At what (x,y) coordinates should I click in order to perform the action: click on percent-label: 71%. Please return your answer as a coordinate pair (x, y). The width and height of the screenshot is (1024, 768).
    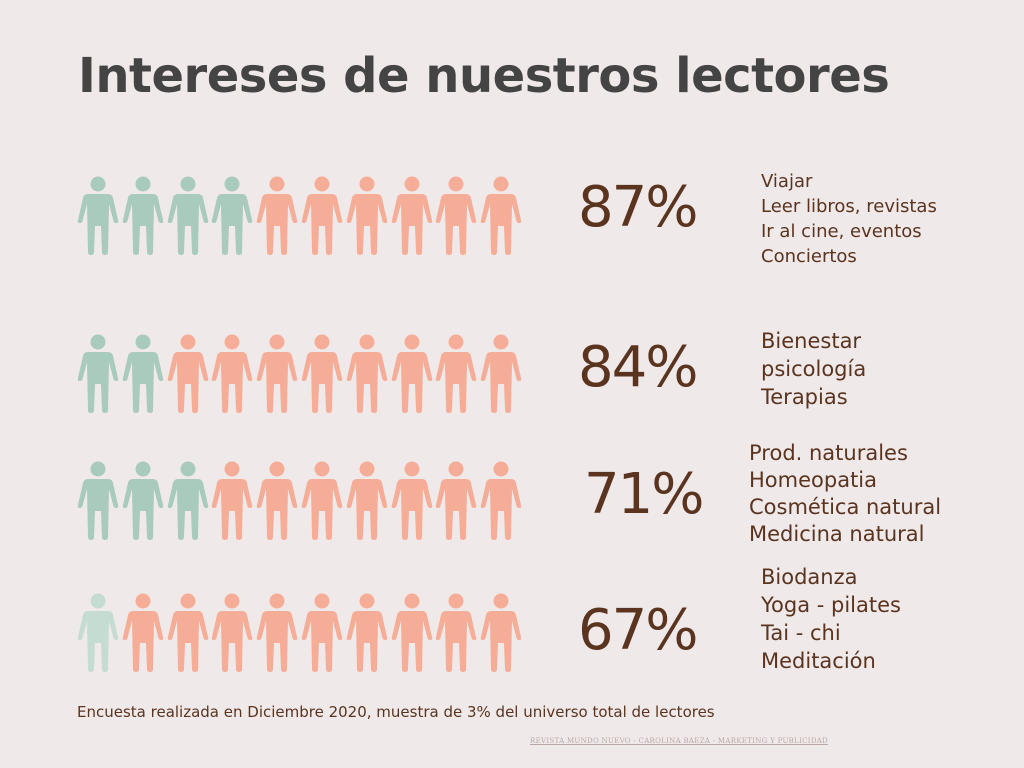
    Looking at the image, I should click on (644, 494).